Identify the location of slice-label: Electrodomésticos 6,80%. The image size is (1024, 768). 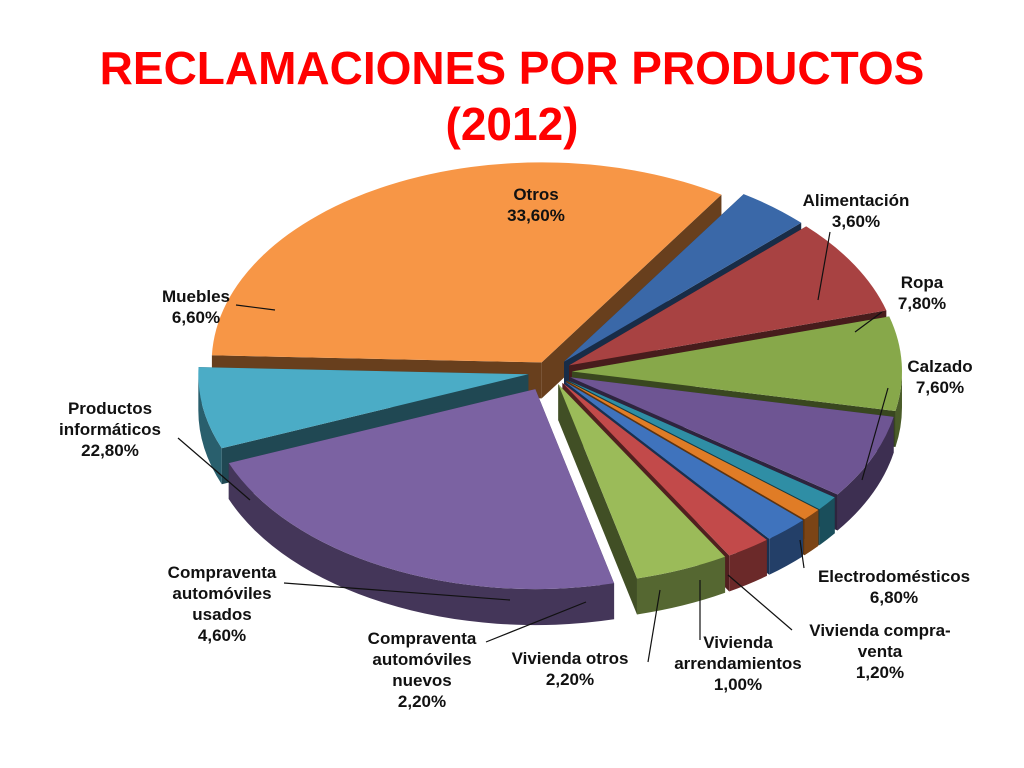
(894, 587).